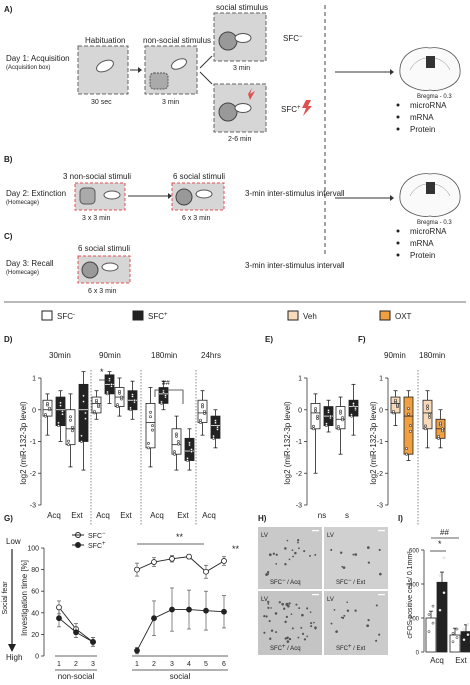 Image resolution: width=470 pixels, height=685 pixels. I want to click on x-tick-label: 1, so click(59, 664).